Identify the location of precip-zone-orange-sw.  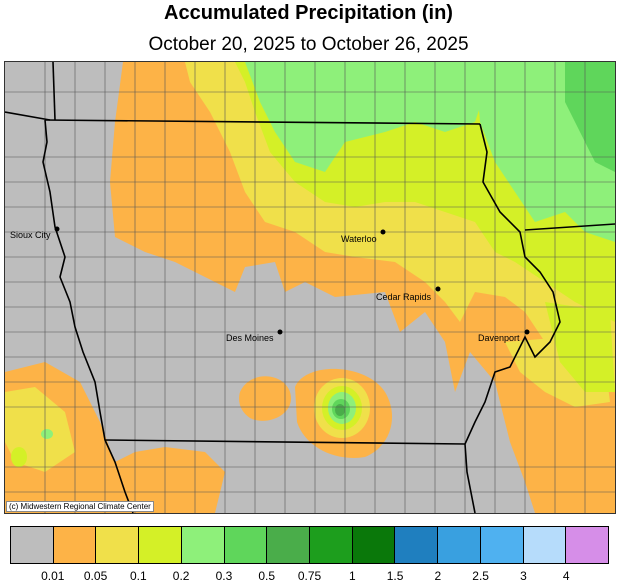
(115, 437).